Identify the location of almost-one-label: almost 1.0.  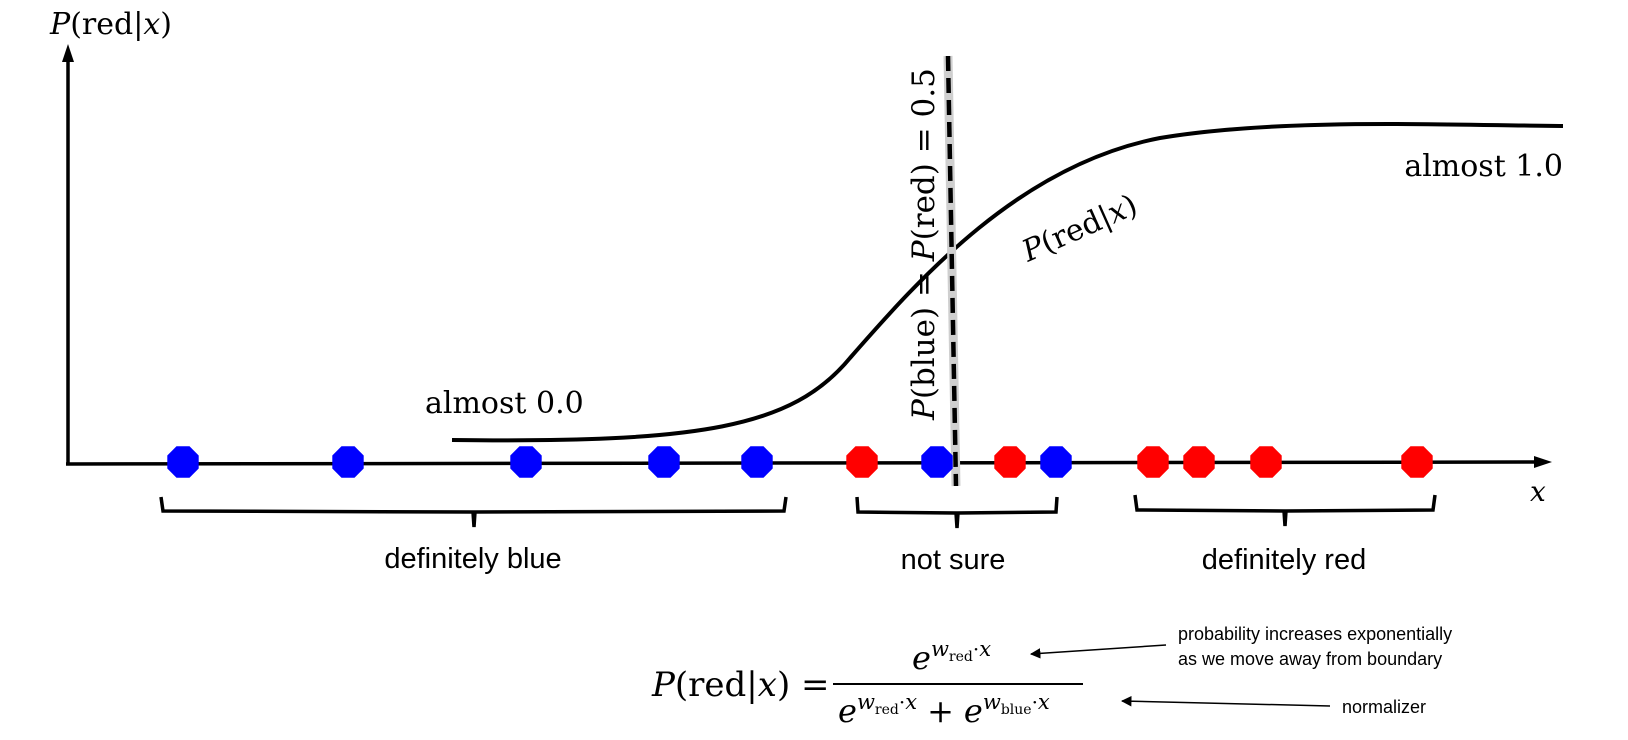
(1483, 166).